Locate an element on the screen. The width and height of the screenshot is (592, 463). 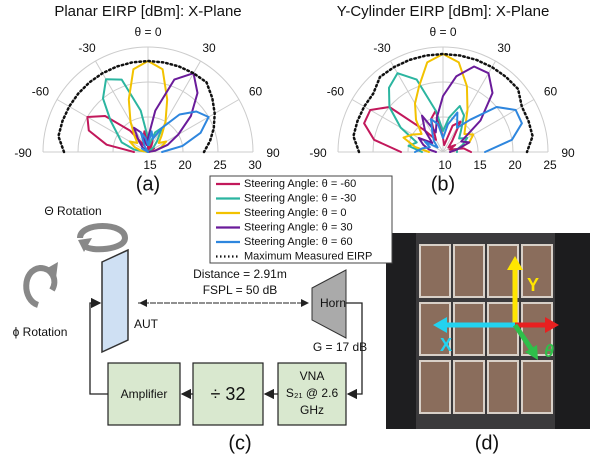
horn is located at coordinates (329, 304).